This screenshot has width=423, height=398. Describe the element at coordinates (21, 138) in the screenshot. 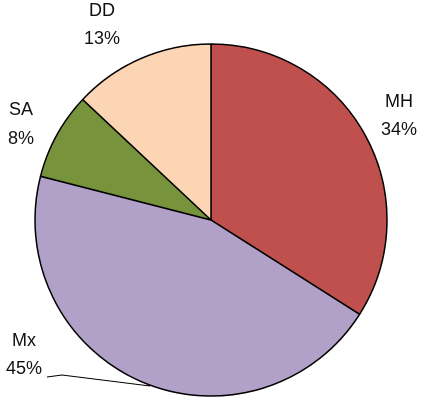

I see `slice-value-label-sa: 8%` at that location.